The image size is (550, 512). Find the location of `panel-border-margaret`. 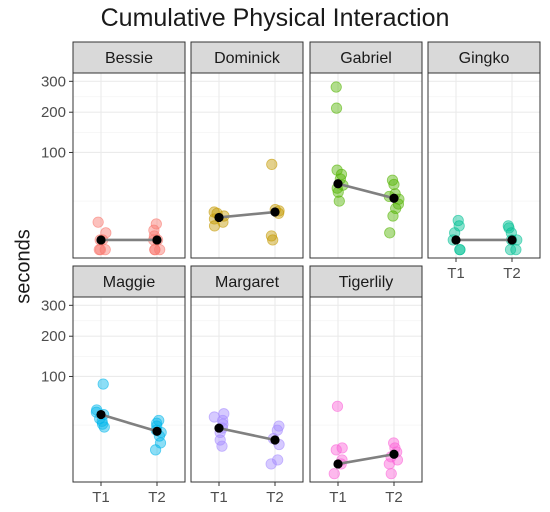

panel-border-margaret is located at coordinates (247, 389).